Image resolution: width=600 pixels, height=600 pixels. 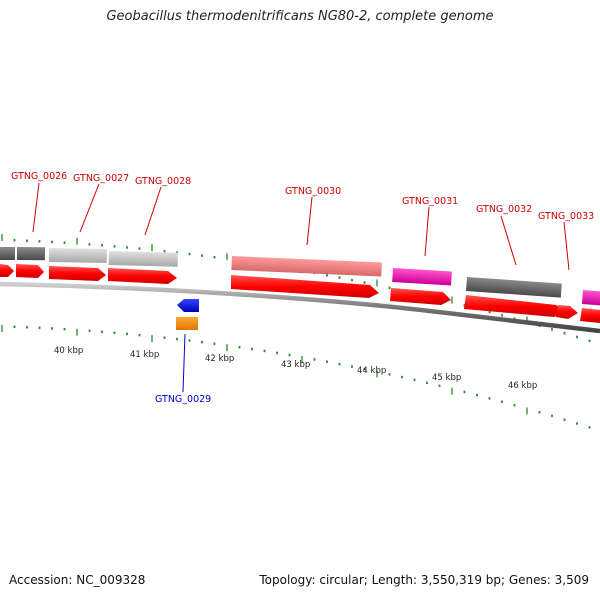 I want to click on accession-text: Accession: NC_009328, so click(x=77, y=580).